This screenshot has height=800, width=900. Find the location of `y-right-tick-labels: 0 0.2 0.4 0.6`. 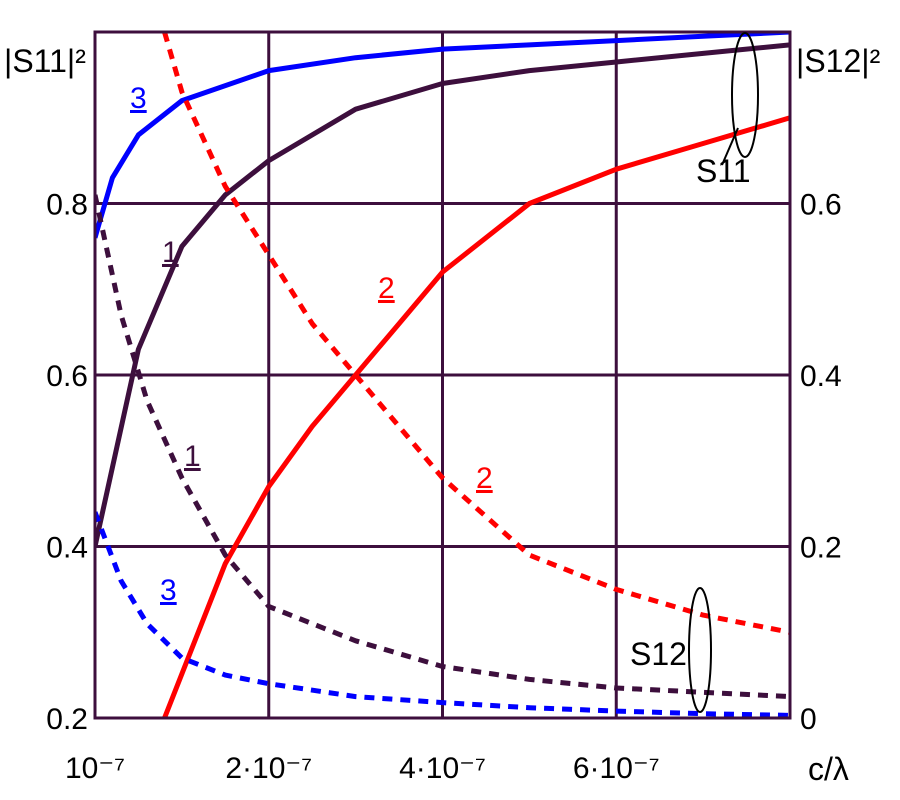

y-right-tick-labels: 0 0.2 0.4 0.6 is located at coordinates (821, 463).